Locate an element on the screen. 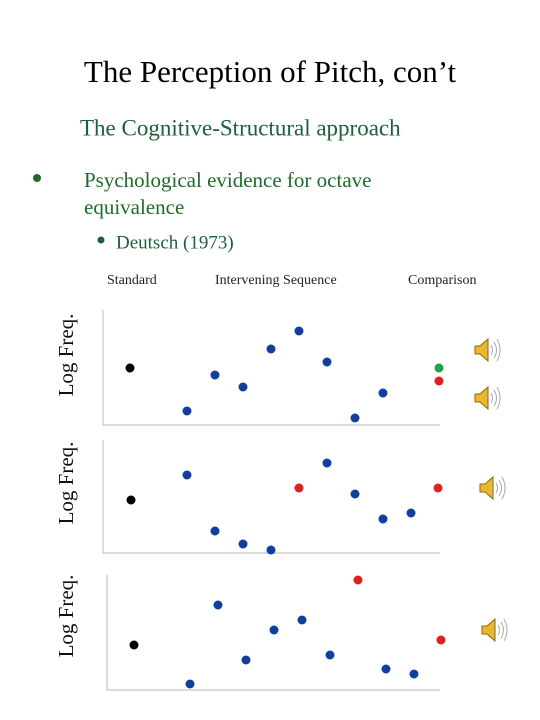 This screenshot has width=540, height=720. sub-bullet-dot is located at coordinates (101, 240).